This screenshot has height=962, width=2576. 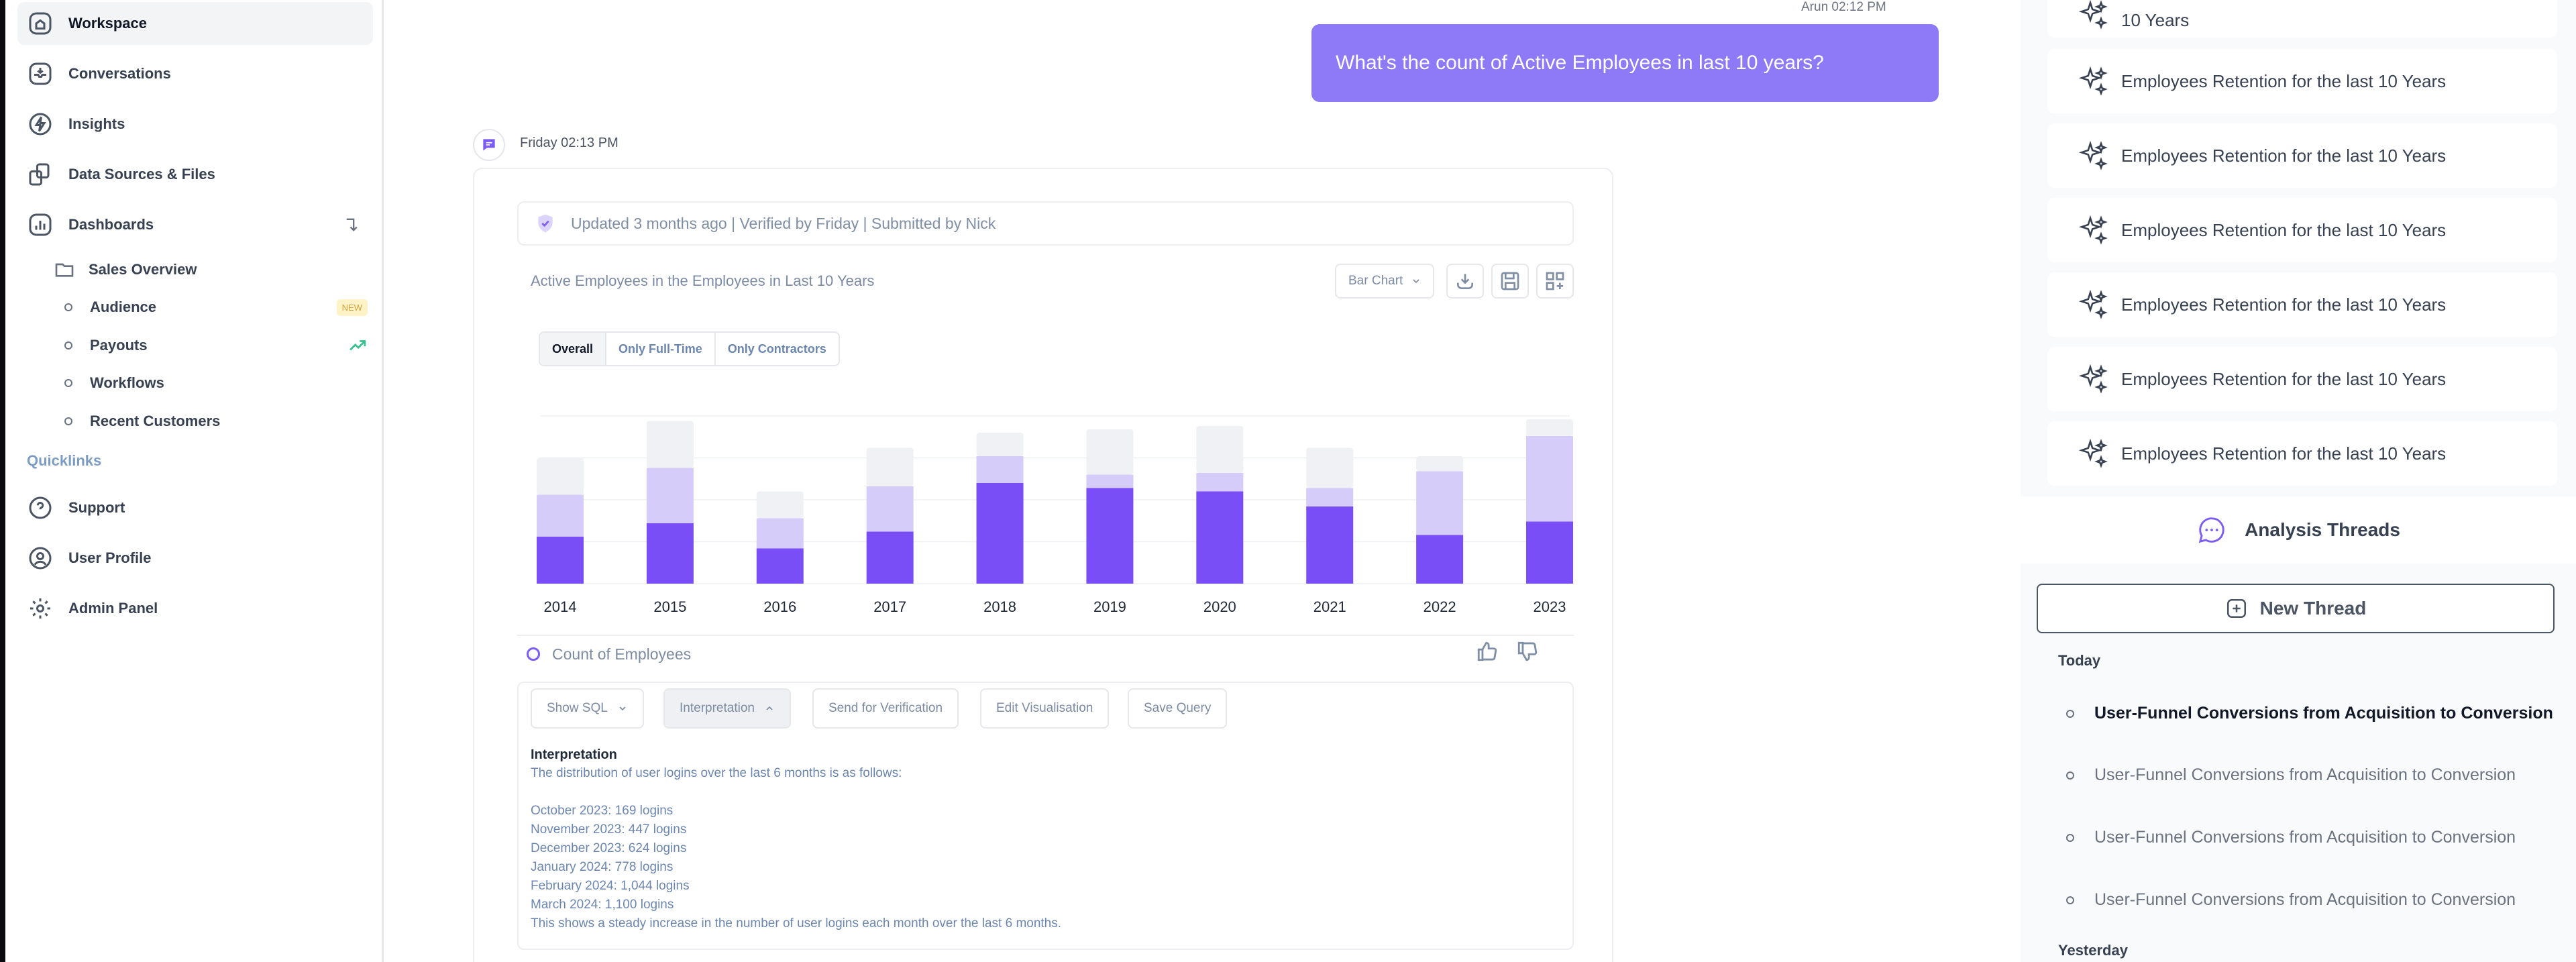 What do you see at coordinates (890, 467) in the screenshot?
I see `bar-segment-2017-s3` at bounding box center [890, 467].